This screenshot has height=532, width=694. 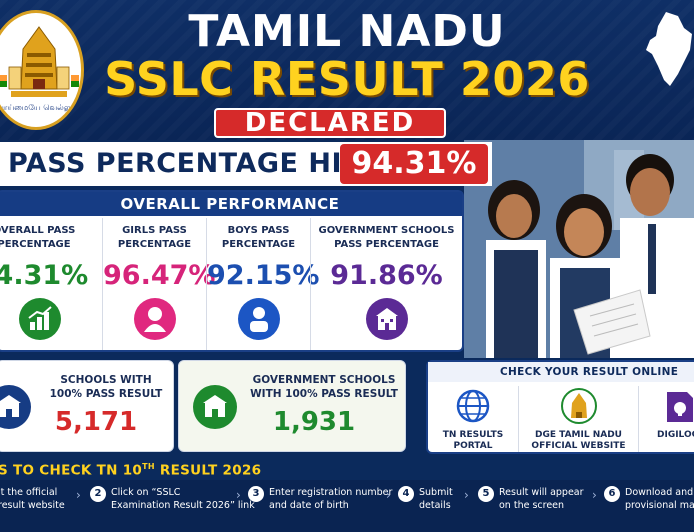 I want to click on pass-percentage-label: PASS PERCENTAGE HITS, so click(x=194, y=163).